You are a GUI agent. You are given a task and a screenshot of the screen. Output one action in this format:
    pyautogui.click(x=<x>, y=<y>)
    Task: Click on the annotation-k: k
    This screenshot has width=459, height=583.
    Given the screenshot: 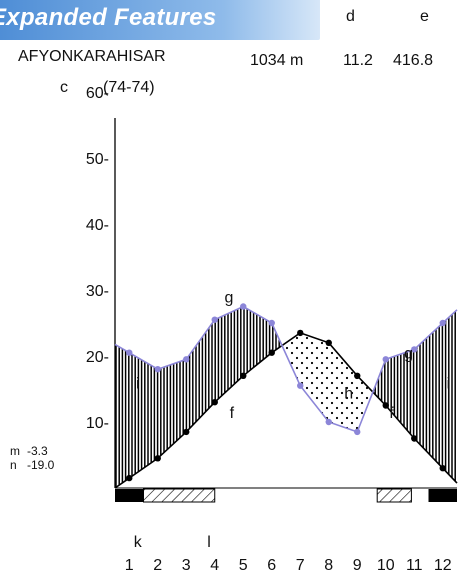 What is the action you would take?
    pyautogui.click(x=138, y=542)
    